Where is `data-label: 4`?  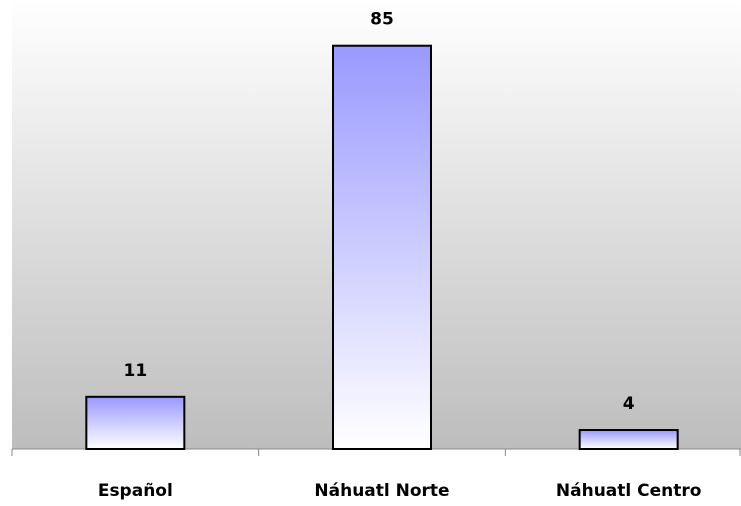
data-label: 4 is located at coordinates (629, 404).